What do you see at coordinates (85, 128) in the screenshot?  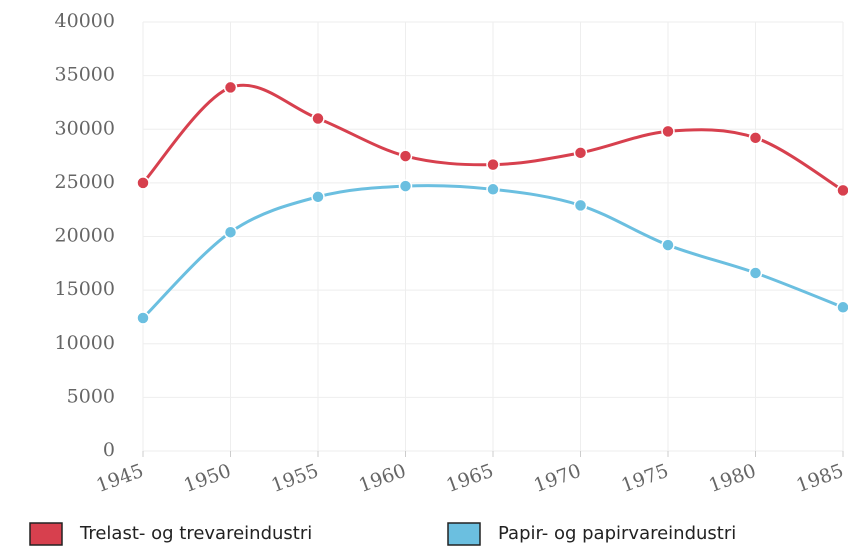 I see `y-tick-label: 30000` at bounding box center [85, 128].